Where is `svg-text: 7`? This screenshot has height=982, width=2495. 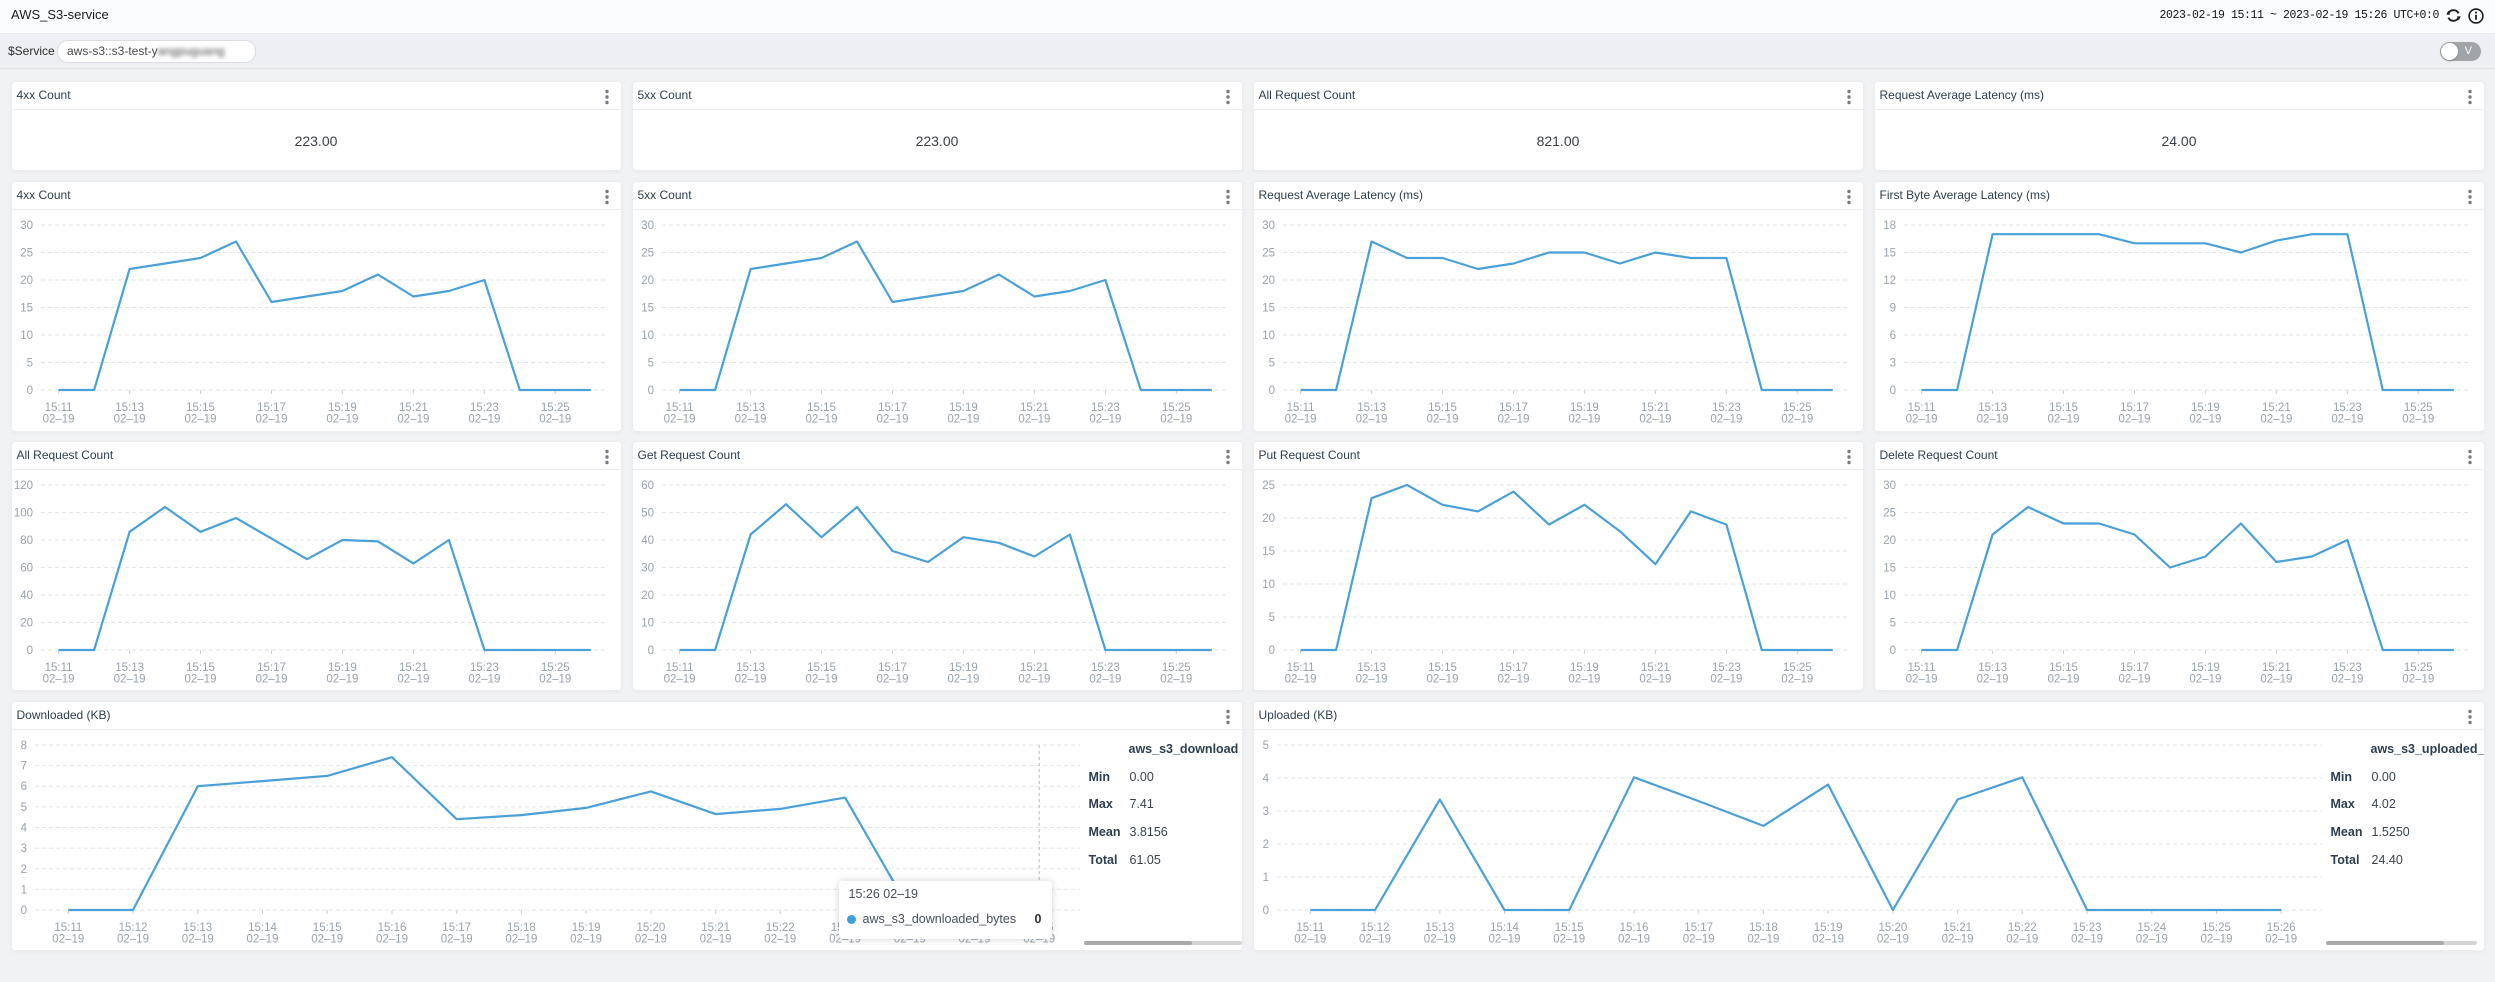
svg-text: 7 is located at coordinates (23, 767).